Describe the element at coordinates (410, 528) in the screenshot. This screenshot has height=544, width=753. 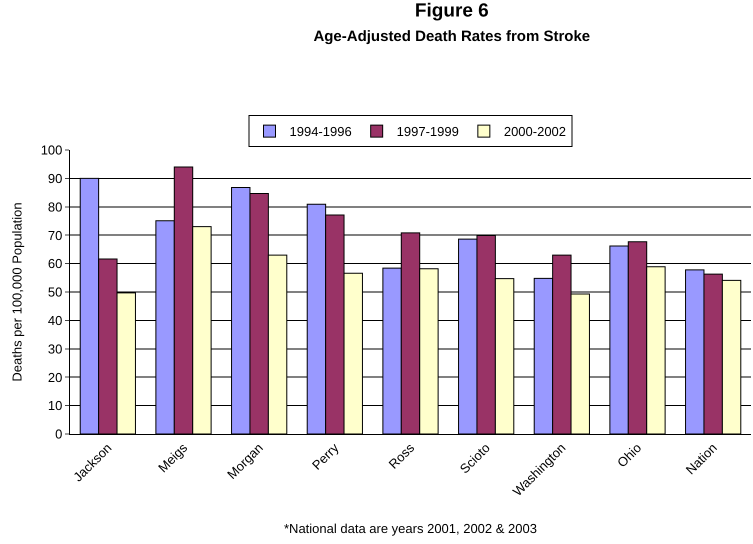
I see `text: *National data are years 2001, 2002 & 2003` at that location.